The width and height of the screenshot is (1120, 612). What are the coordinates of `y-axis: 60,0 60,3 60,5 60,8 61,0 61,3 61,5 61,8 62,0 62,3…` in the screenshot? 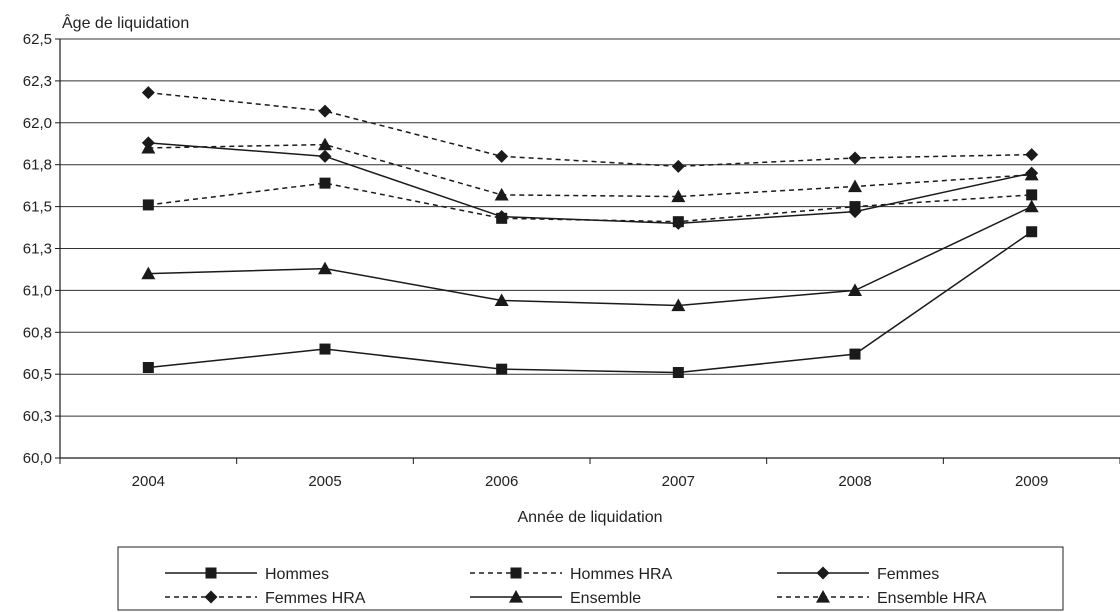 It's located at (42, 249).